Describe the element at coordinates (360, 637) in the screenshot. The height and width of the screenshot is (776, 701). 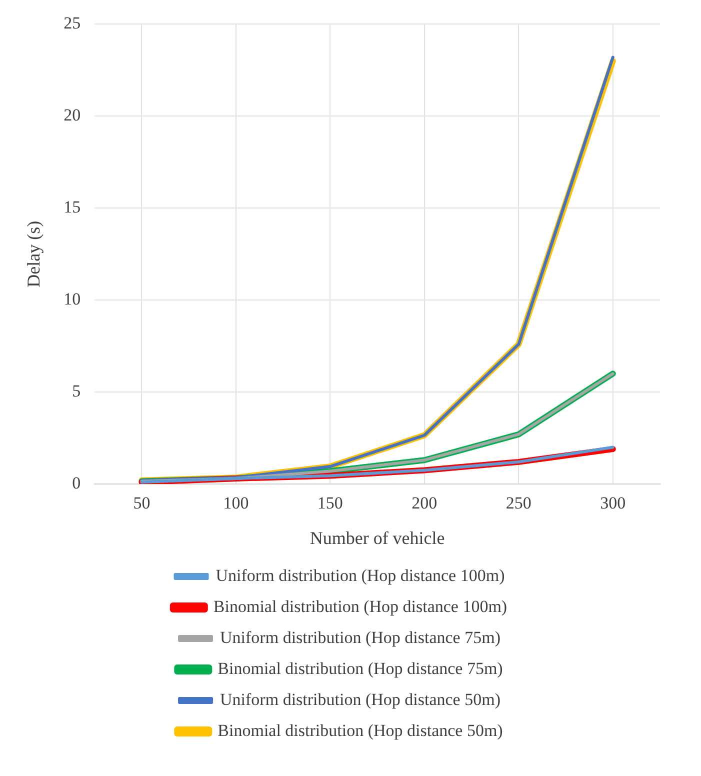
I see `legend-label: Uniform distribution (Hop distance 75m)` at that location.